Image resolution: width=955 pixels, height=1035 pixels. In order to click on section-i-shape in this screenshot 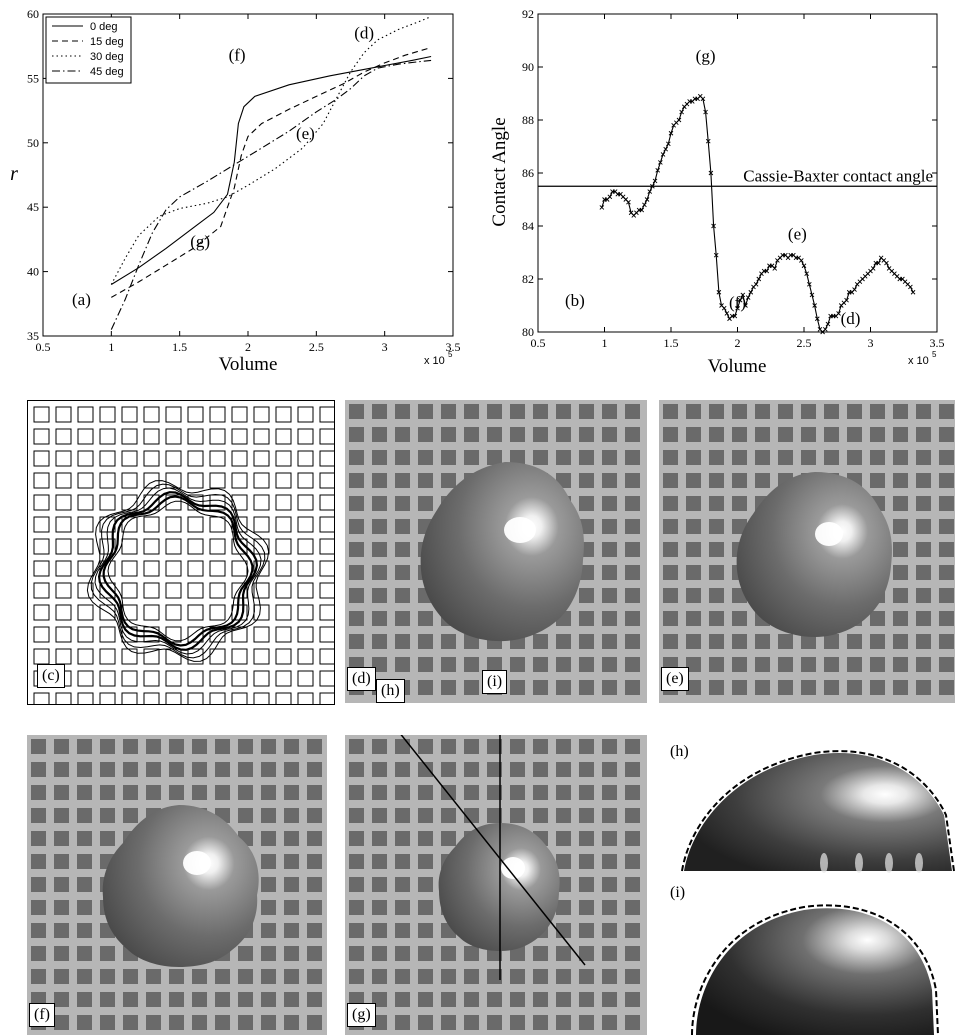, I will do `click(815, 971)`.